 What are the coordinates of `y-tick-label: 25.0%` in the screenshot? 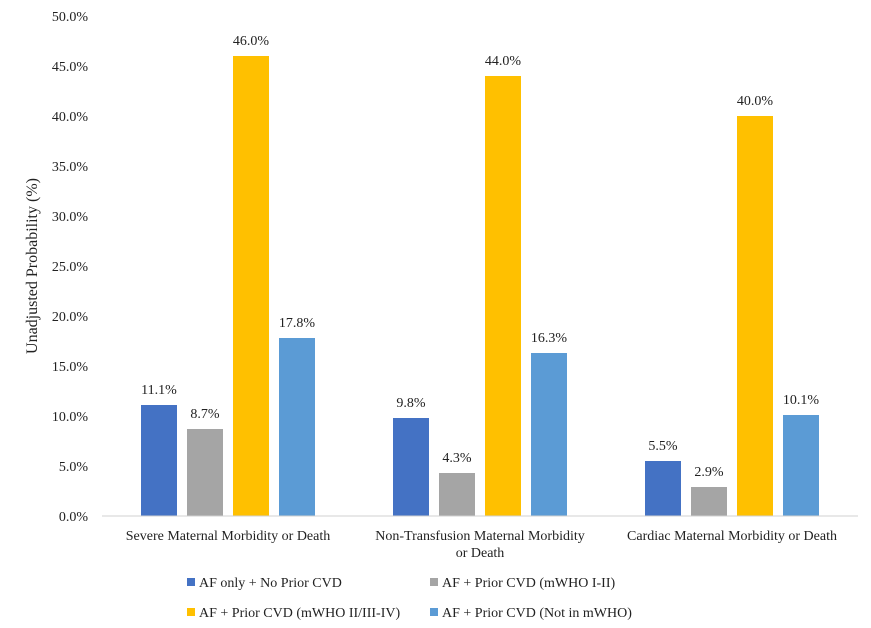 It's located at (70, 267).